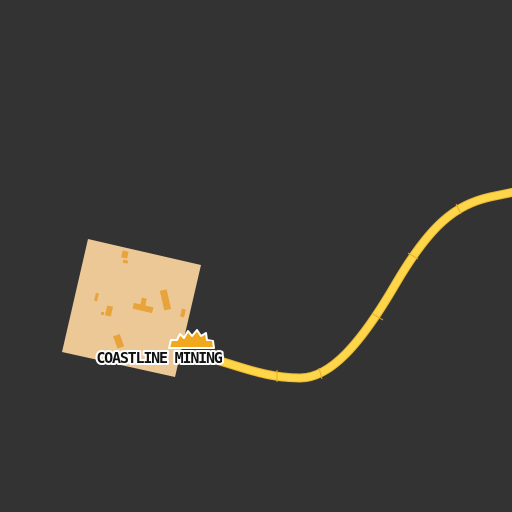 The image size is (512, 512). I want to click on poi-coastline-mining: COASTLINE MINING COASTLINE MINING, so click(160, 349).